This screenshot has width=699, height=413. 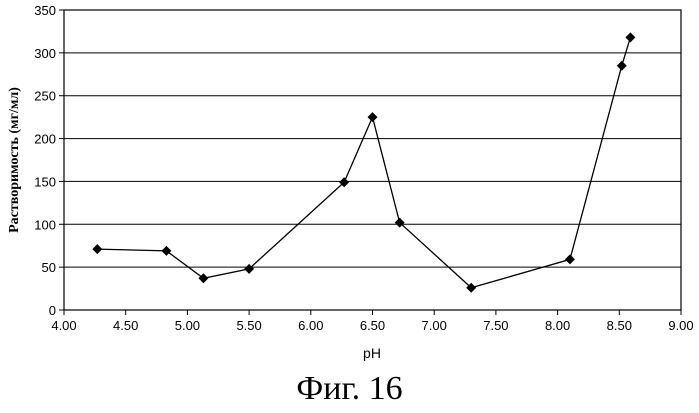 What do you see at coordinates (680, 325) in the screenshot?
I see `x-tick-label: 9.00` at bounding box center [680, 325].